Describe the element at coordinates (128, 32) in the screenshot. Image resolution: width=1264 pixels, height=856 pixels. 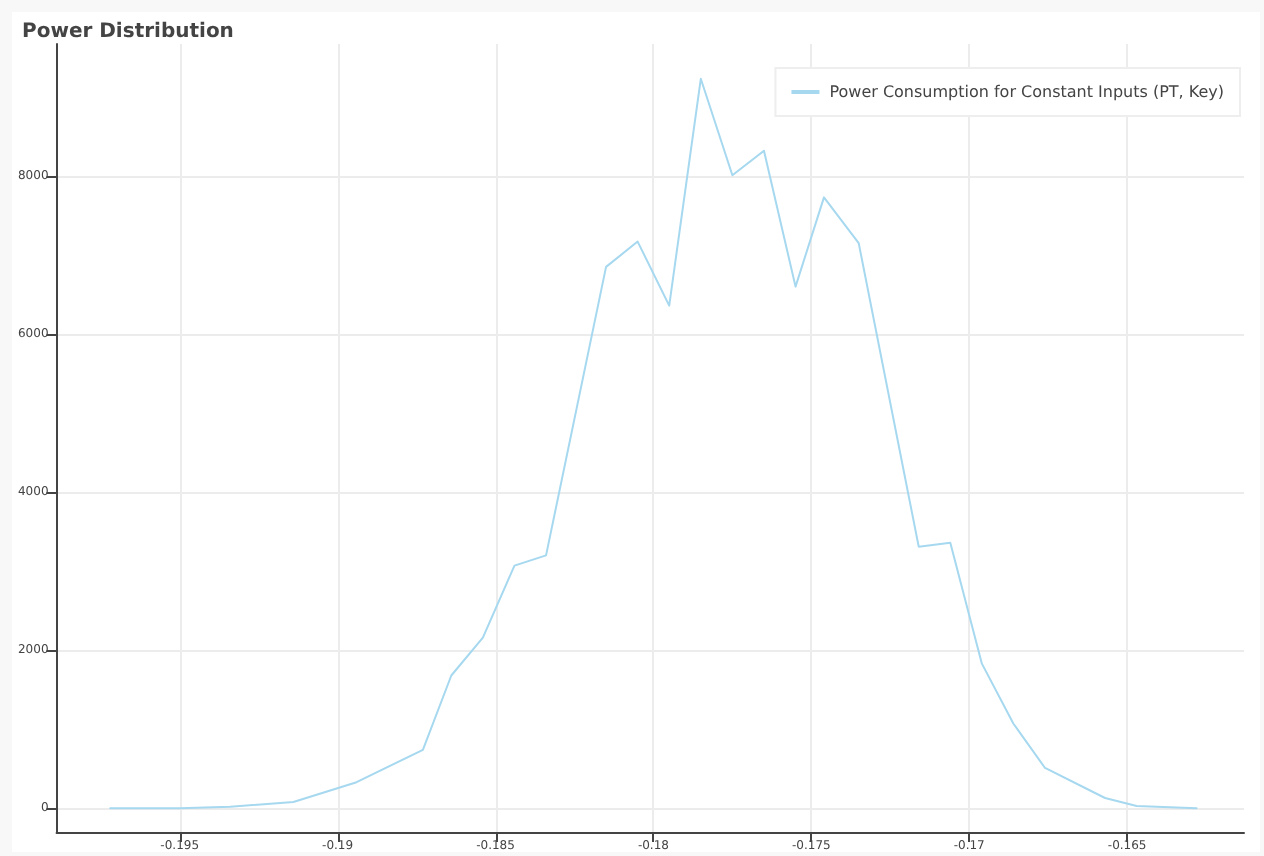
I see `chart-title: Power Distribution` at that location.